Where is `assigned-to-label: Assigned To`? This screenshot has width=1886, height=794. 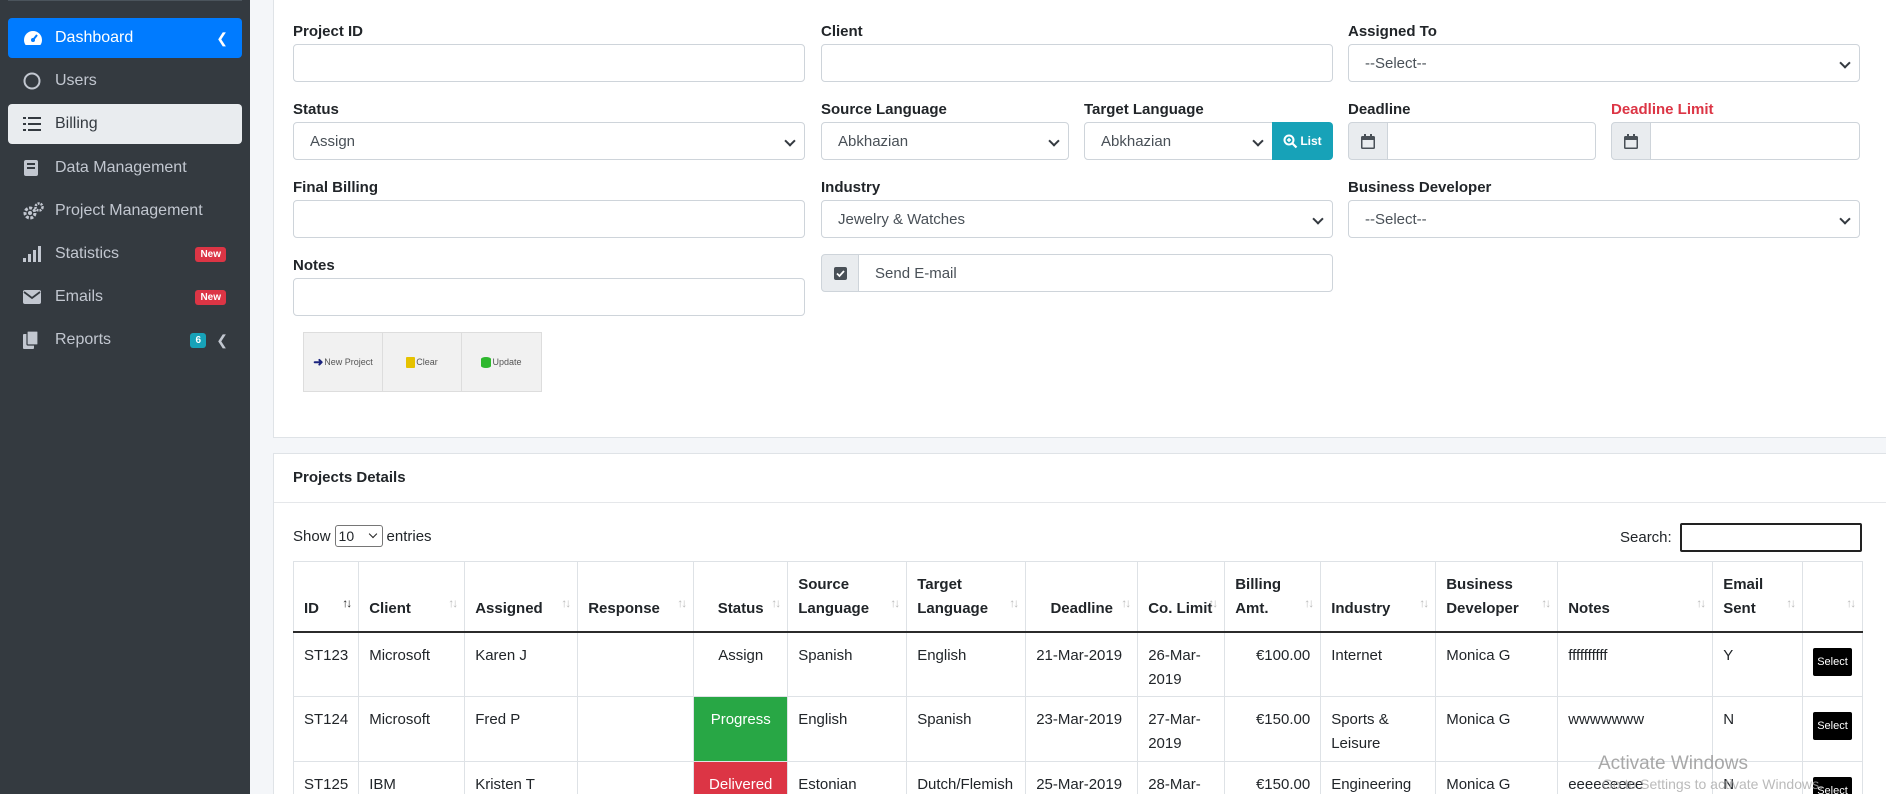
assigned-to-label: Assigned To is located at coordinates (1392, 31).